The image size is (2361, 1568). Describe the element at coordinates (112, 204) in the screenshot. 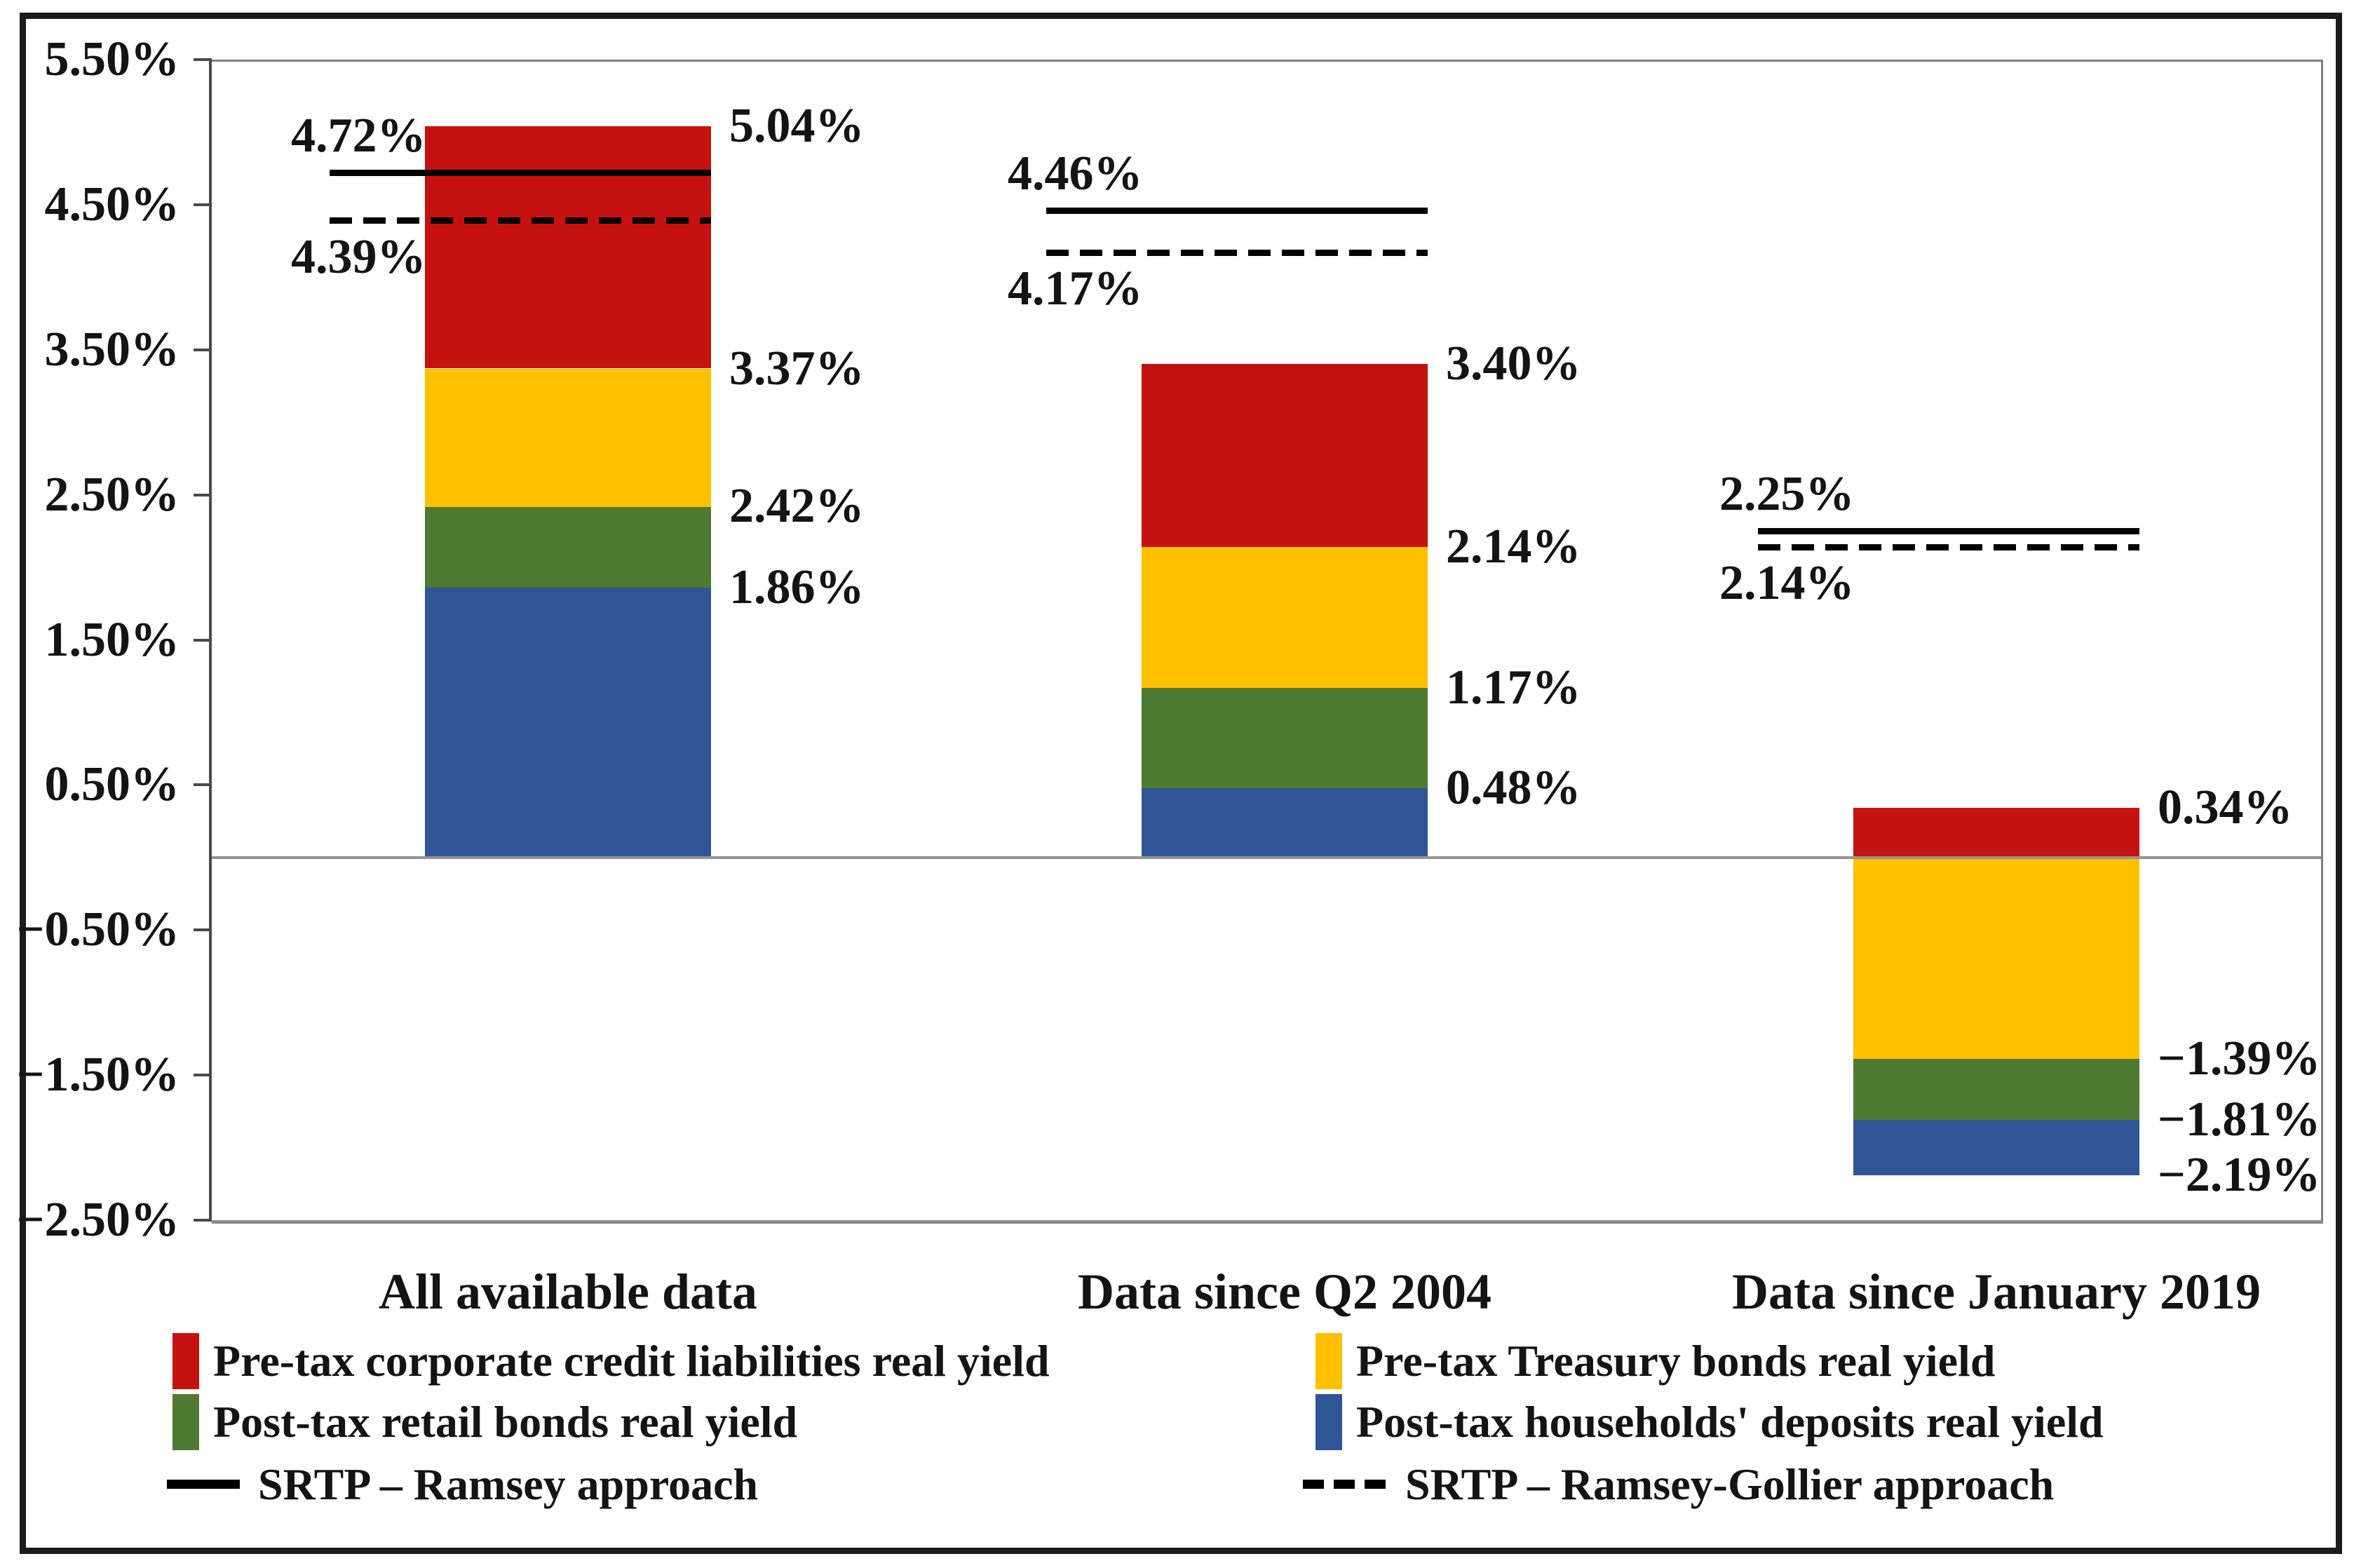

I see `y-axis-tick-label: 4.50%` at that location.